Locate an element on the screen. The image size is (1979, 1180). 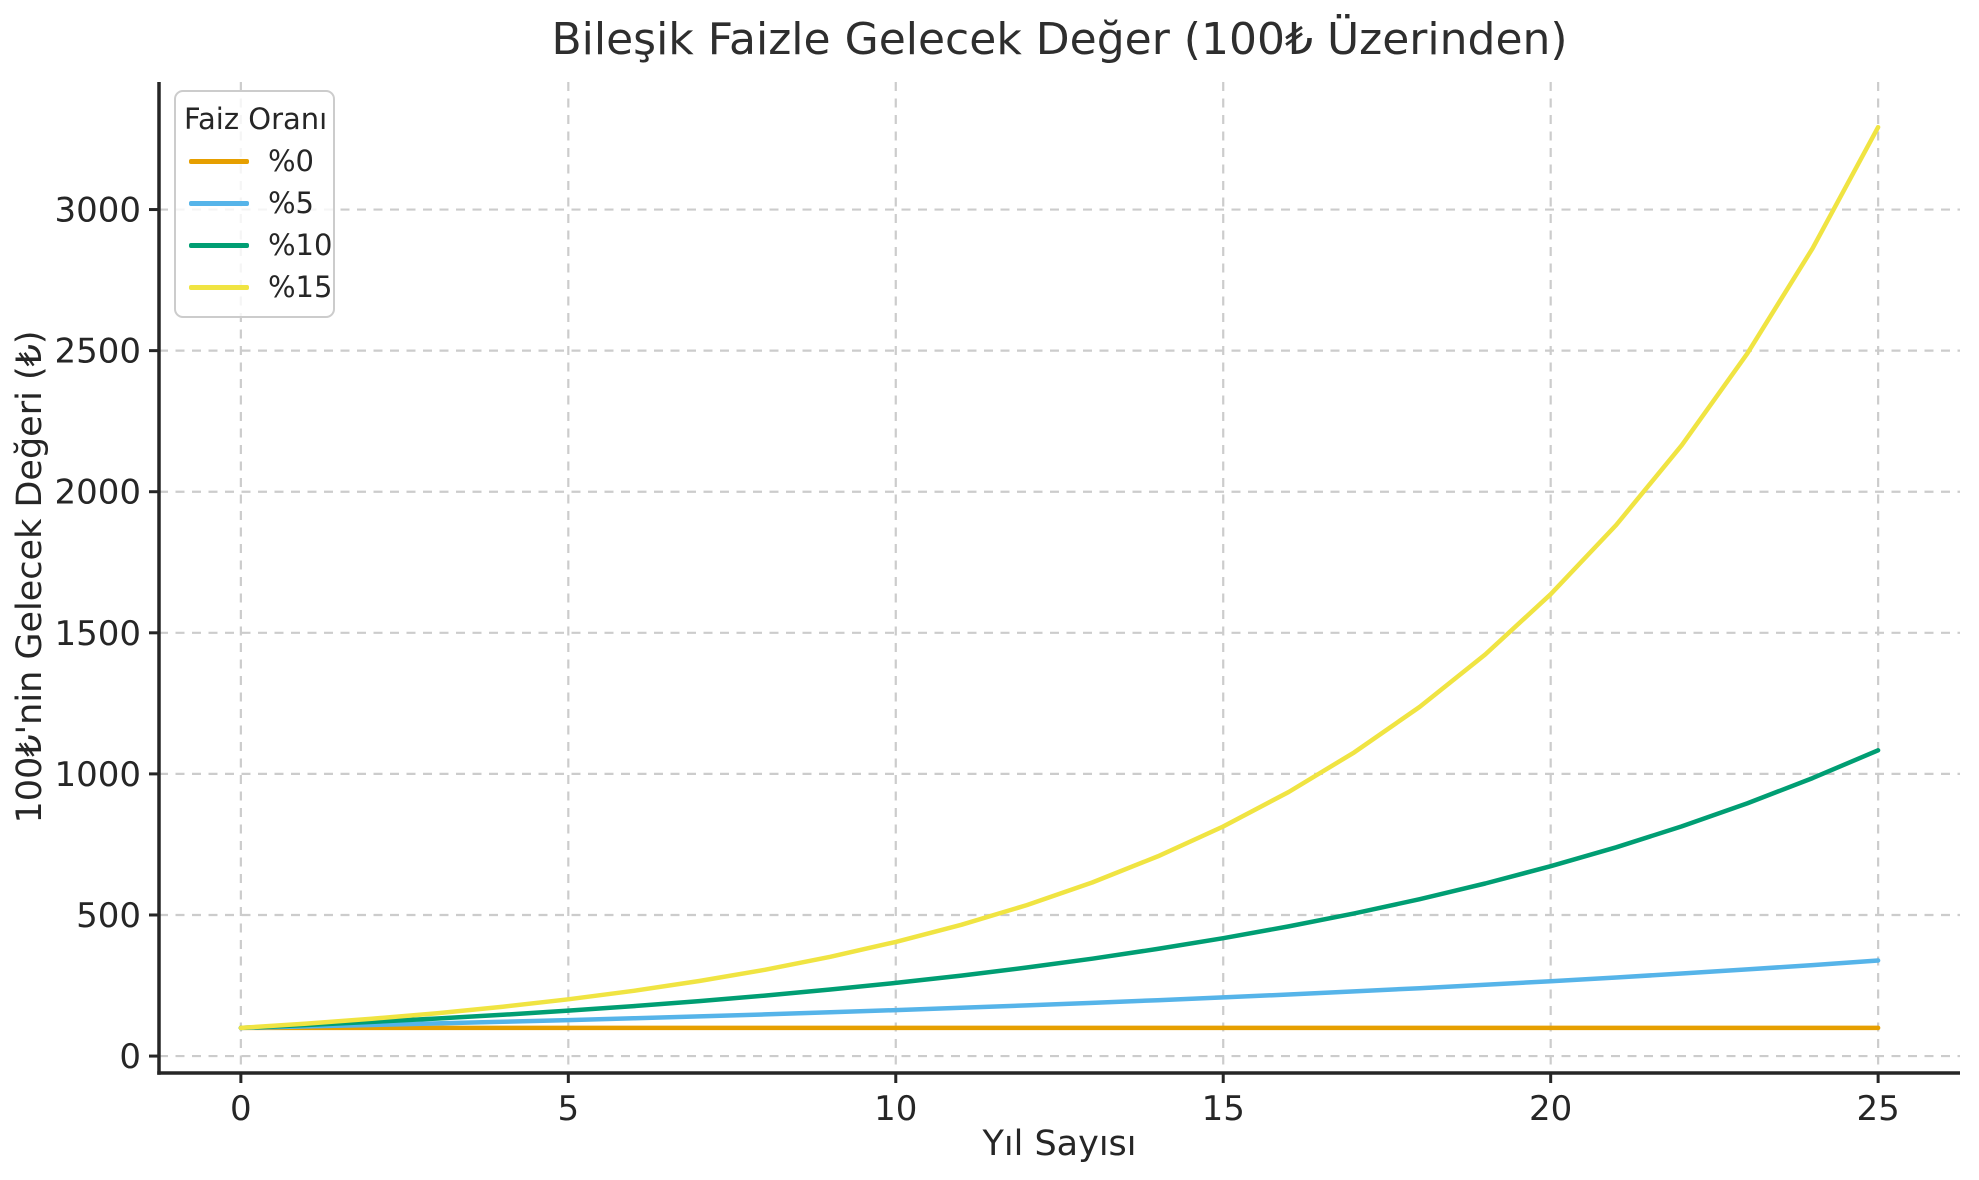
x-axis-label: Yıl Sayısı is located at coordinates (1059, 1144).